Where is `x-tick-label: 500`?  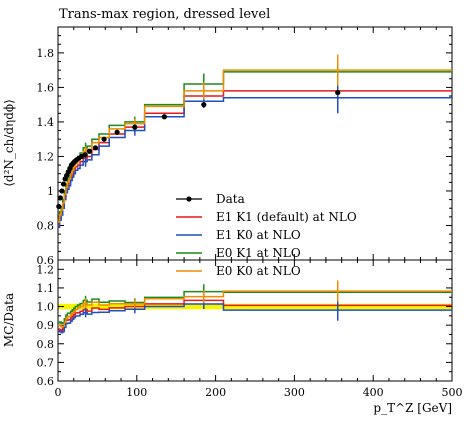 x-tick-label: 500 is located at coordinates (452, 392).